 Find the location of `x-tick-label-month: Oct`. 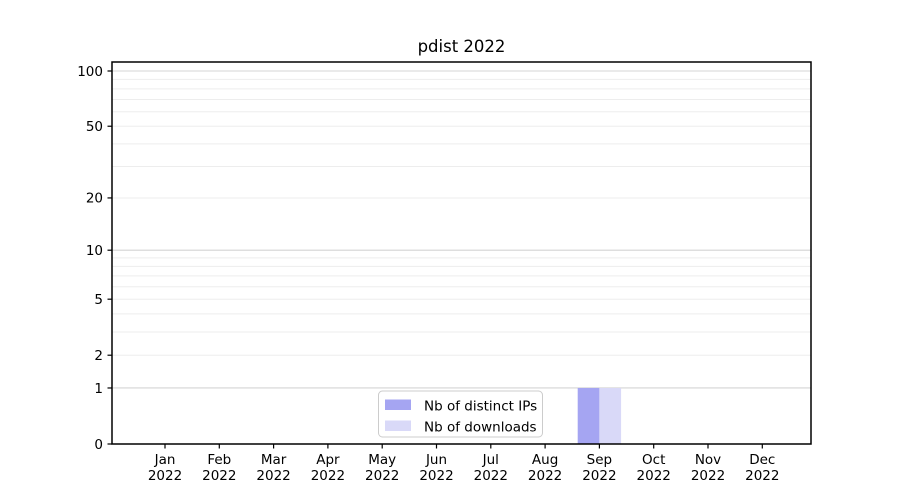

x-tick-label-month: Oct is located at coordinates (653, 460).